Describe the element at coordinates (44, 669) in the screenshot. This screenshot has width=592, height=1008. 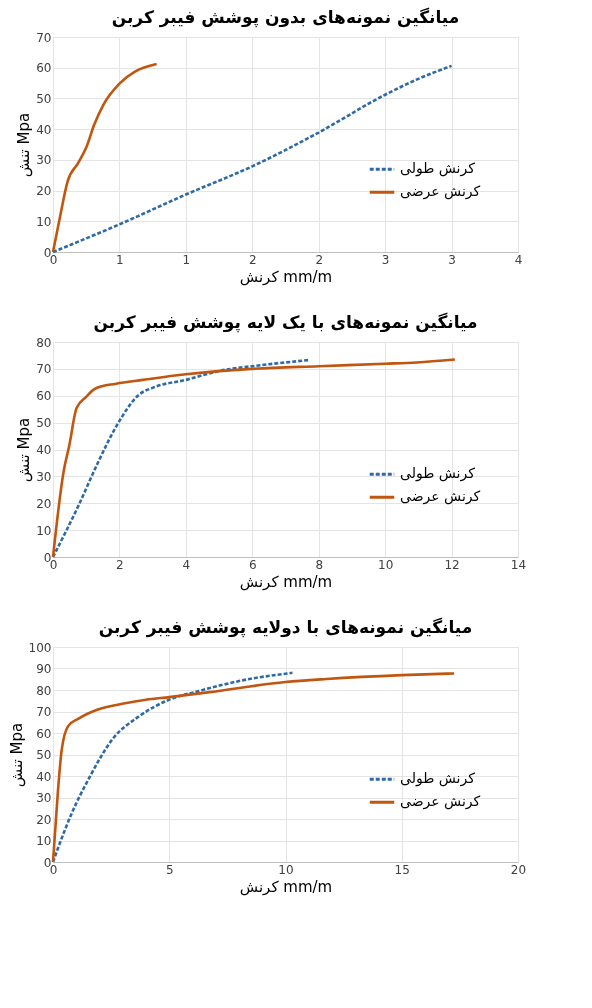
I see `y-tick-label: 90` at that location.